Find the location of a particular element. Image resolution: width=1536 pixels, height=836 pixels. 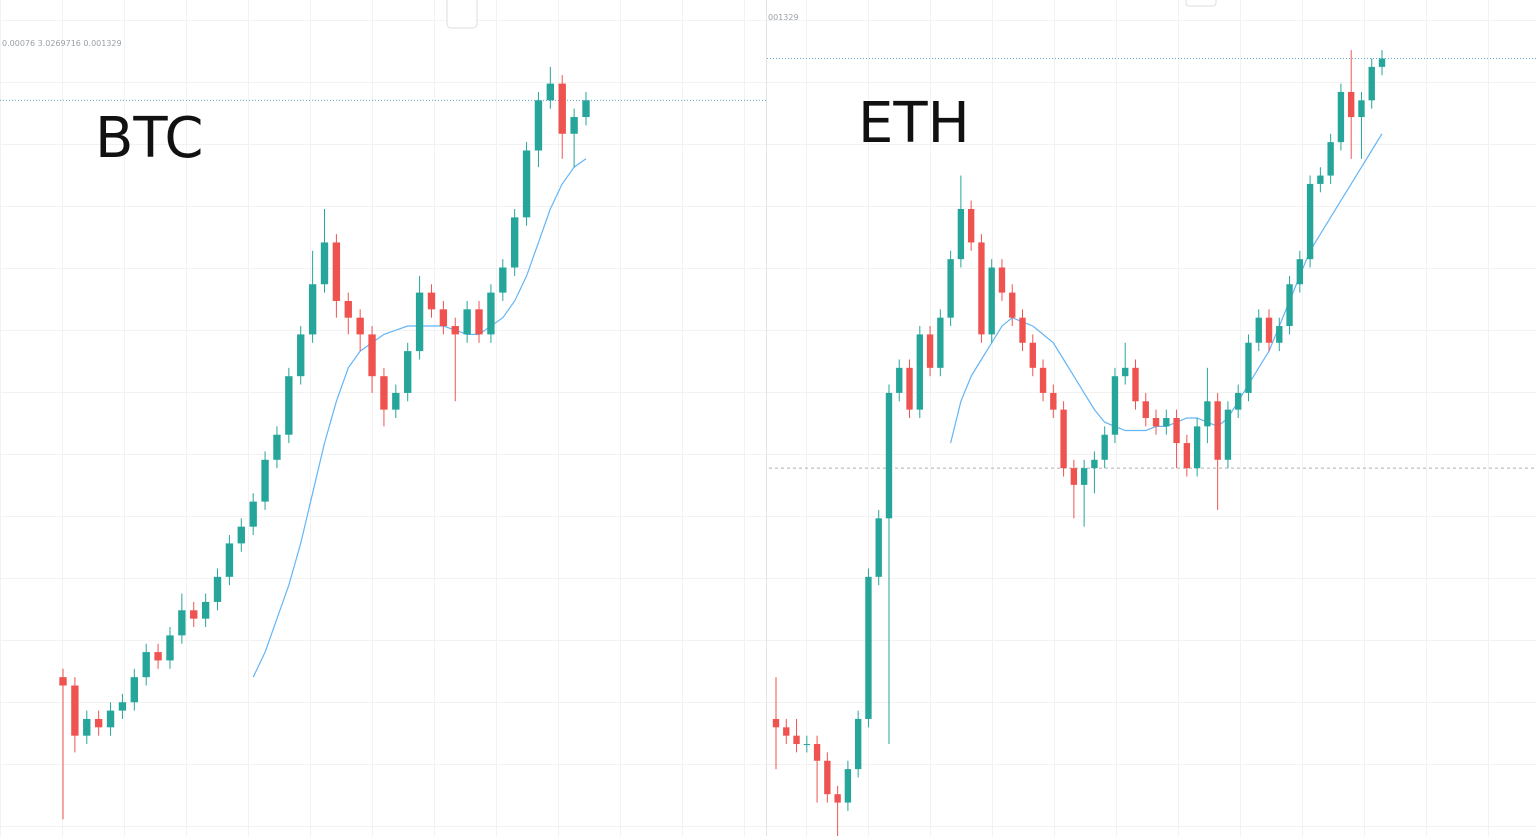

status-line: 0.00076 3.0269716 0.001329 is located at coordinates (62, 43).